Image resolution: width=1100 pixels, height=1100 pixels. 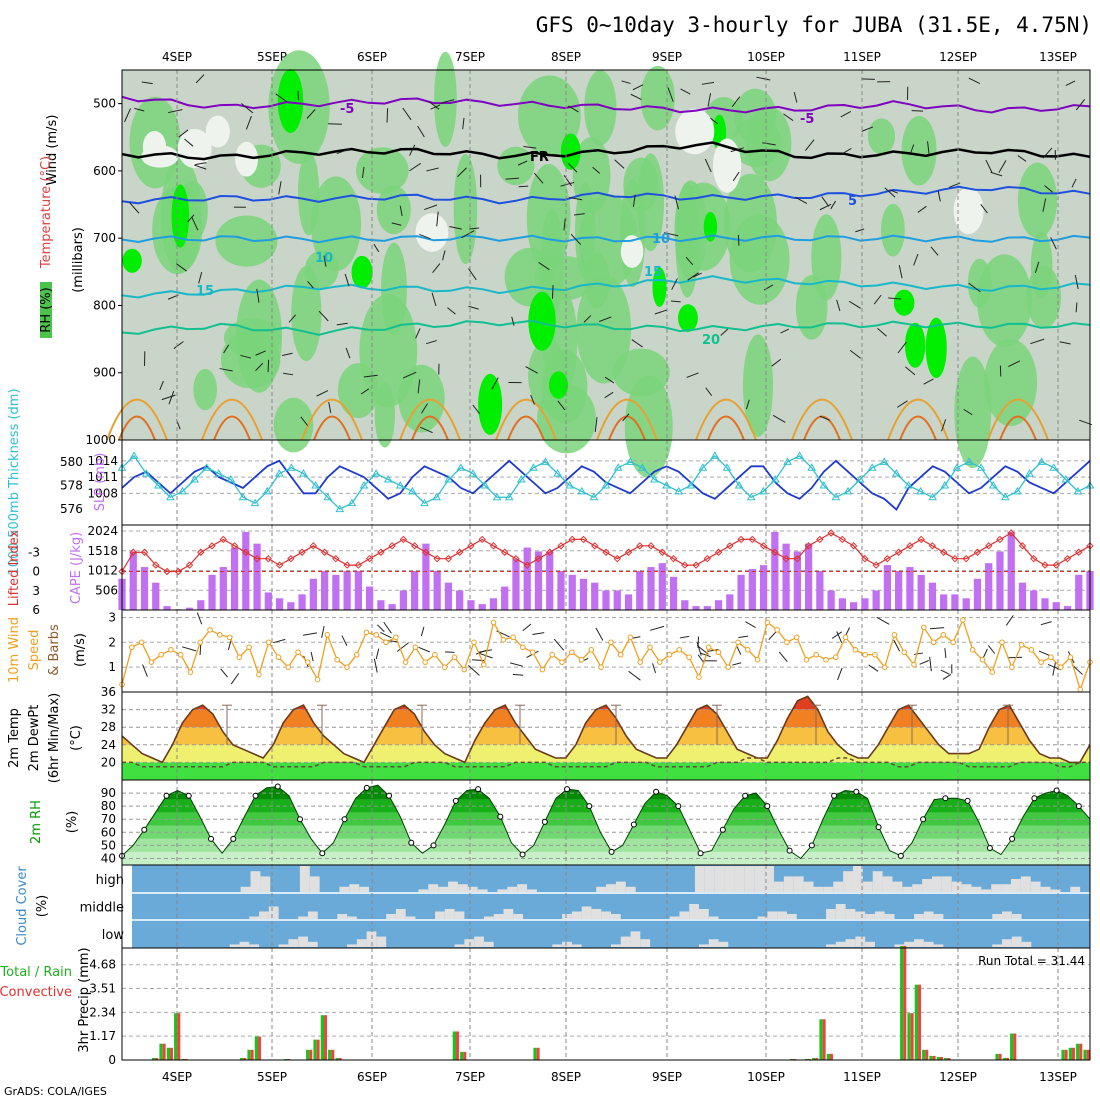 I want to click on bottom-date-label: 12SEP, so click(x=958, y=1077).